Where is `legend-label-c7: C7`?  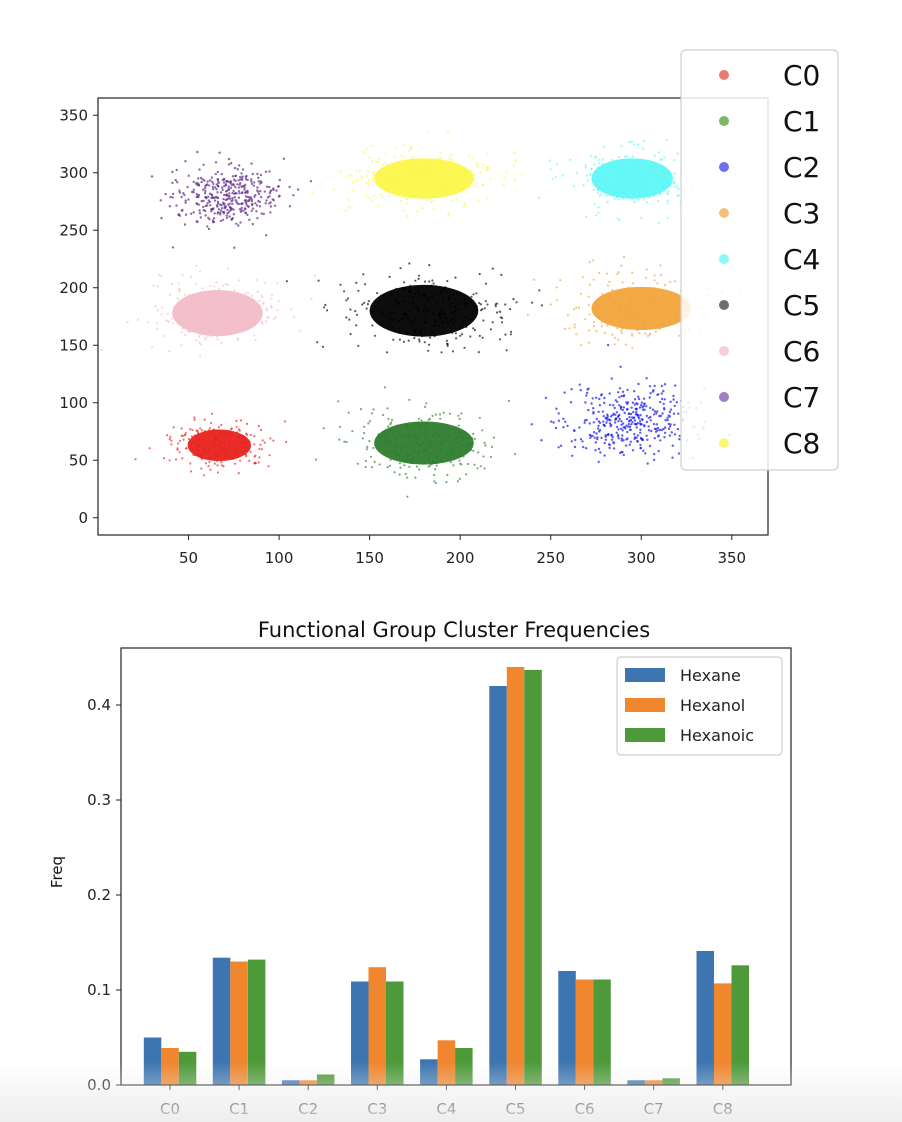
legend-label-c7: C7 is located at coordinates (801, 397).